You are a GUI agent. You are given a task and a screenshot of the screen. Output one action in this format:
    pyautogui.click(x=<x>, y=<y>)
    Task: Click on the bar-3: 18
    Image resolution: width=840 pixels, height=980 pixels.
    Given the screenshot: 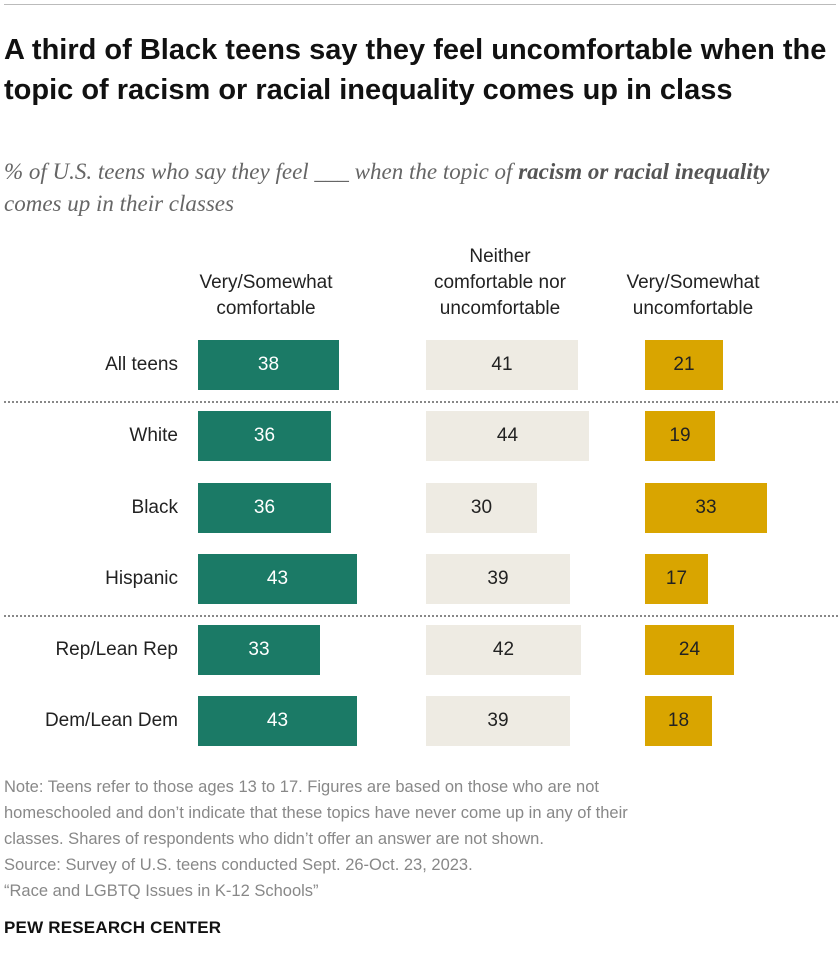 What is the action you would take?
    pyautogui.click(x=678, y=721)
    